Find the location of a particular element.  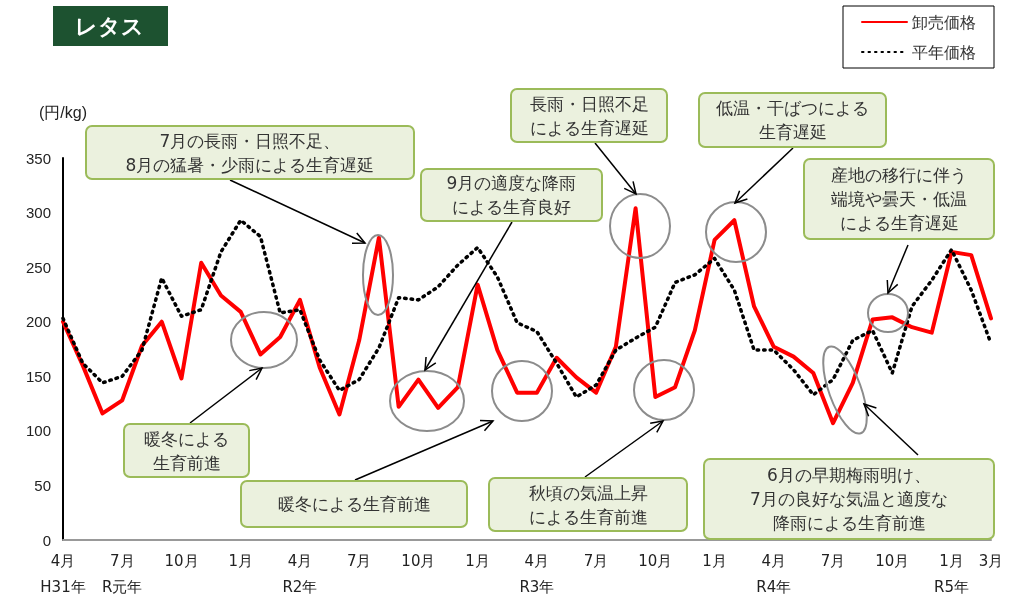

x-tick-label: 3月 is located at coordinates (991, 561).